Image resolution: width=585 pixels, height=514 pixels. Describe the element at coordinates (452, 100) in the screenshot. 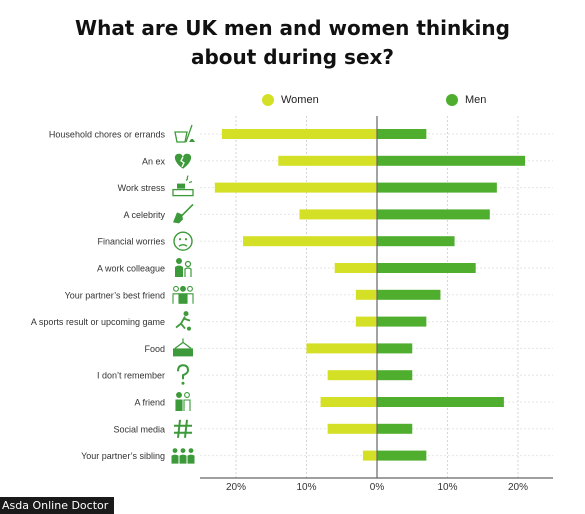

I see `legend-men-swatch` at that location.